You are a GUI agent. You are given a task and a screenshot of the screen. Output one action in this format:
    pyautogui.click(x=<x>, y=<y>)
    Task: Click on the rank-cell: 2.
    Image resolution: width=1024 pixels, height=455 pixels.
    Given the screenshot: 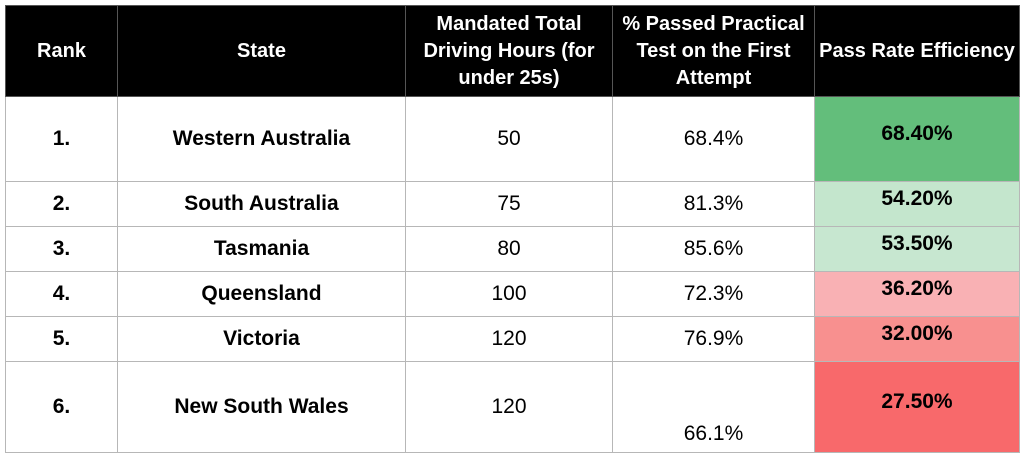 What is the action you would take?
    pyautogui.click(x=61, y=204)
    